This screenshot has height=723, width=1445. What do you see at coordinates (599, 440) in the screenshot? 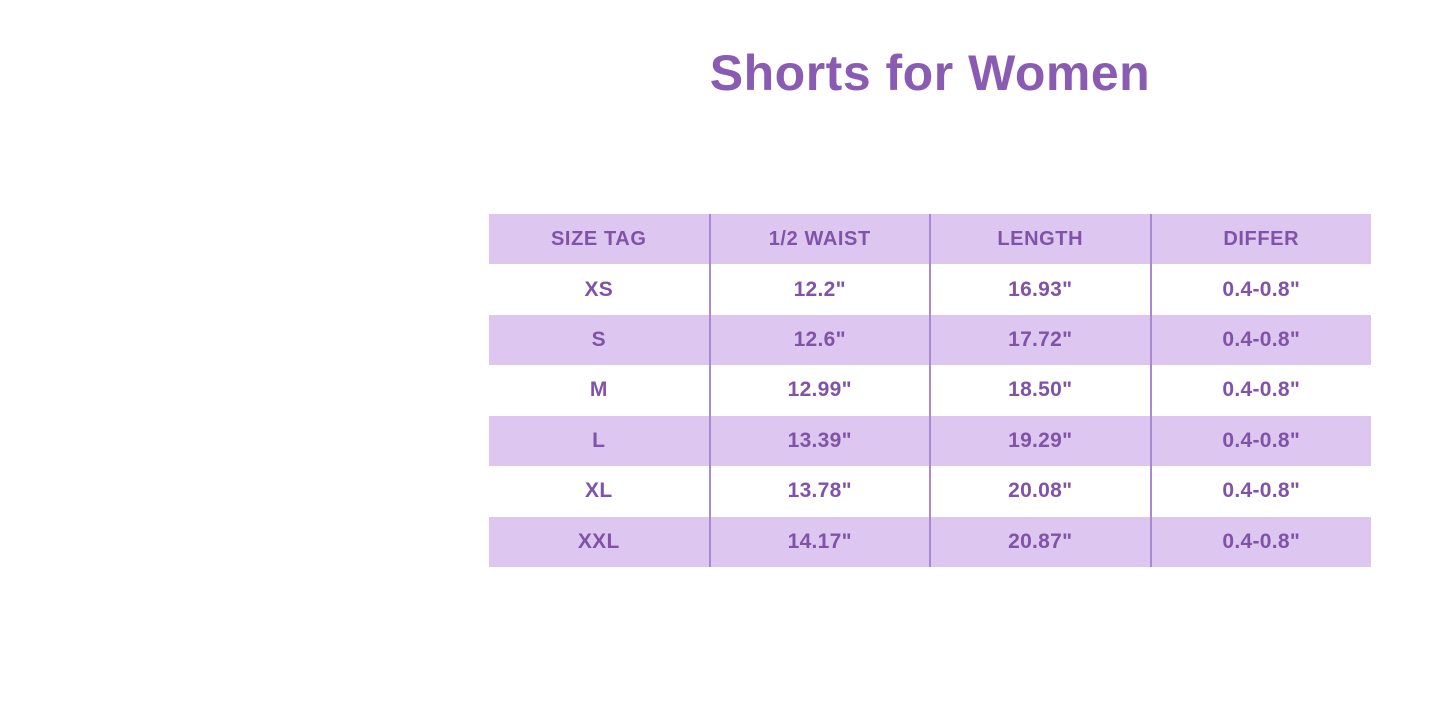
I see `cell-size-tag: L` at bounding box center [599, 440].